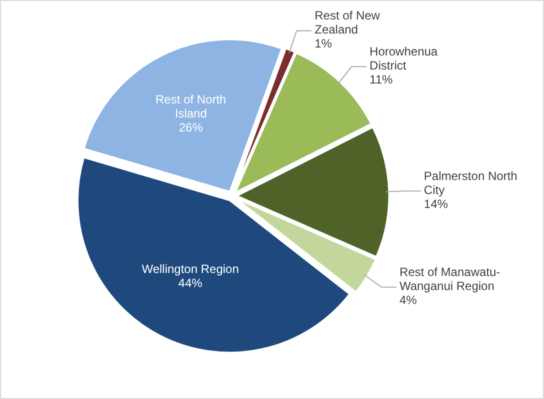 Image resolution: width=544 pixels, height=399 pixels. What do you see at coordinates (471, 183) in the screenshot?
I see `slice-label: Palmerston North City` at bounding box center [471, 183].